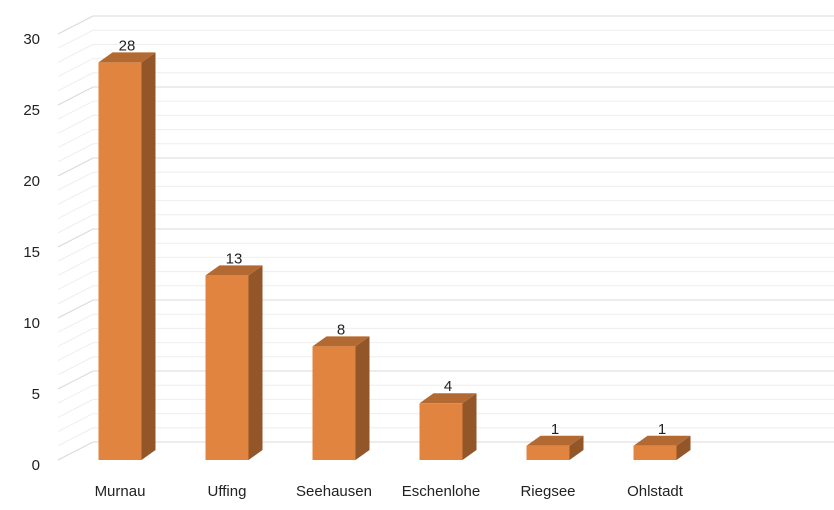 This screenshot has height=510, width=834. What do you see at coordinates (341, 329) in the screenshot?
I see `value-label: 8` at bounding box center [341, 329].